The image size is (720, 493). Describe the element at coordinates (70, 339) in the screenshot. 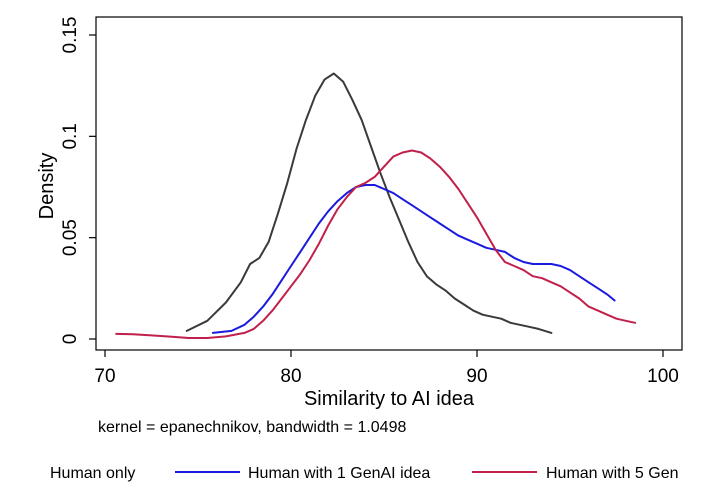

I see `y-tick-label: 0` at that location.